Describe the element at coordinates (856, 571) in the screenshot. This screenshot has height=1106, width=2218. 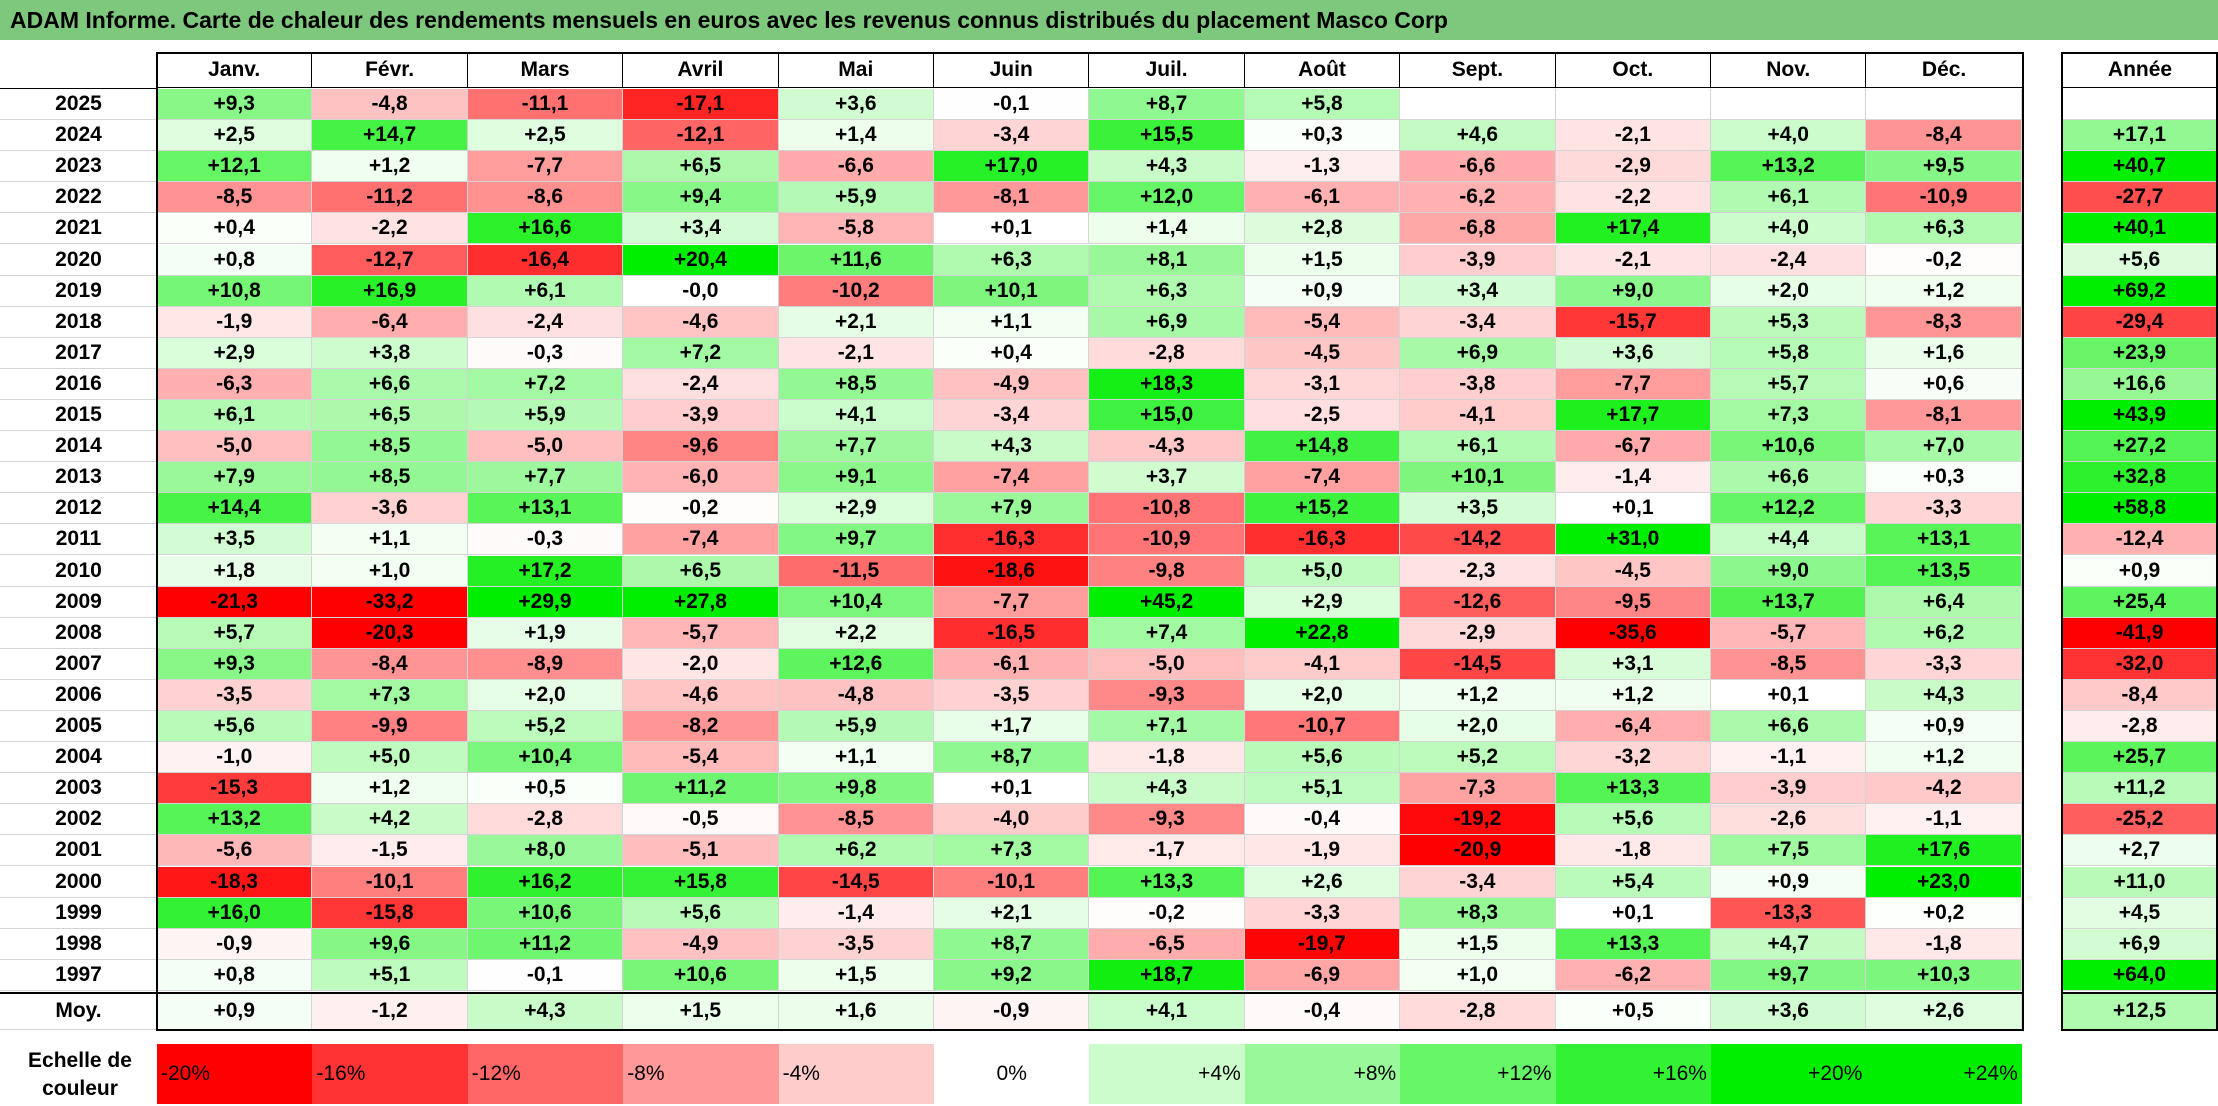
I see `heatmap-cell: -11,5` at that location.